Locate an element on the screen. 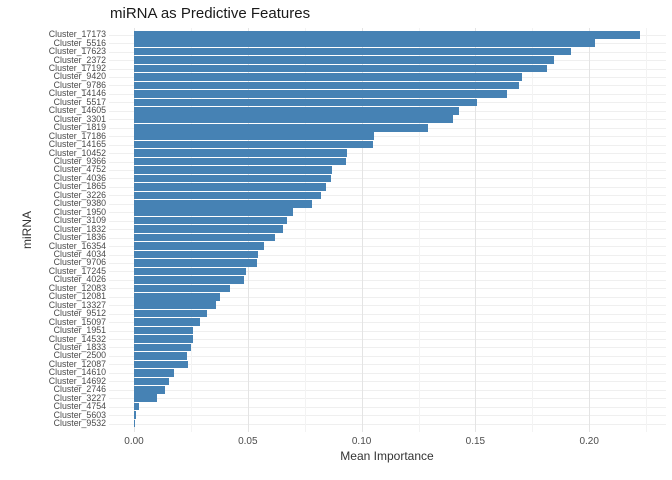 This screenshot has width=672, height=480. x-tick-label: 0.00 is located at coordinates (134, 441).